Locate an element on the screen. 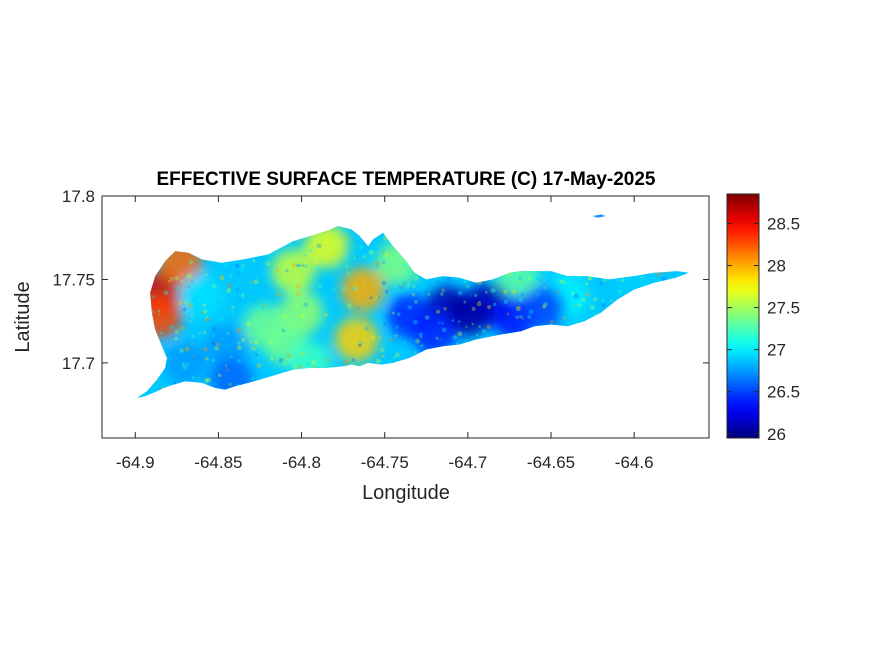 This screenshot has height=656, width=875. x-tick-label: -64.9 is located at coordinates (135, 462).